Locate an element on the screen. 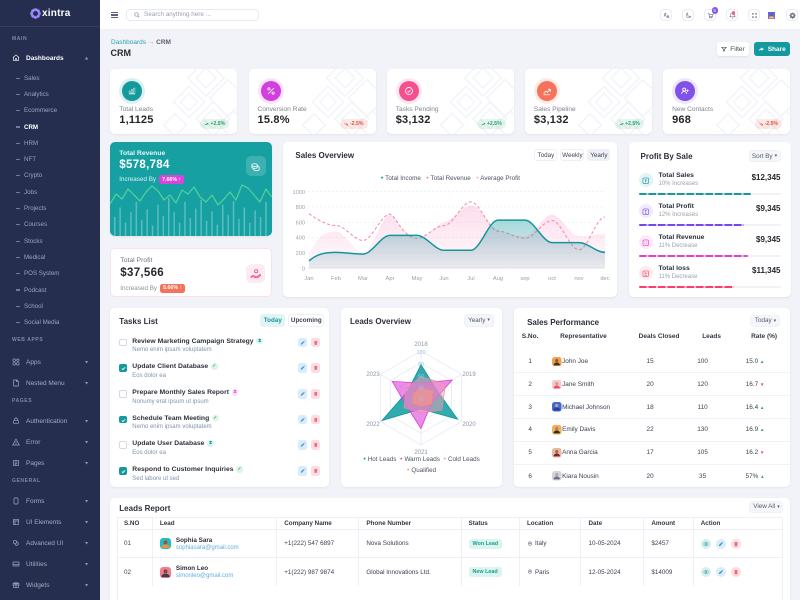  svg-text: Mar is located at coordinates (363, 279).